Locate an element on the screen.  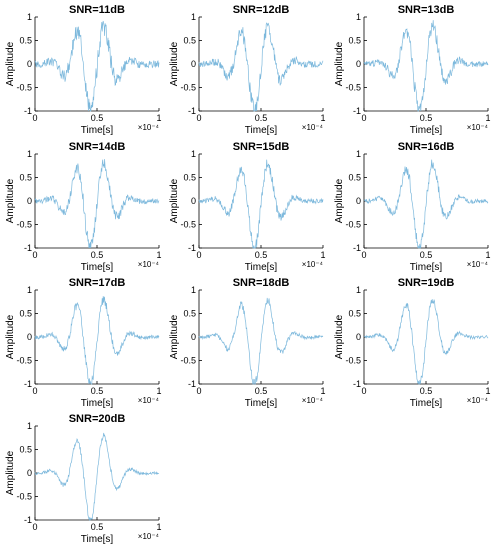
subplot-title: SNR=18dB is located at coordinates (261, 283).